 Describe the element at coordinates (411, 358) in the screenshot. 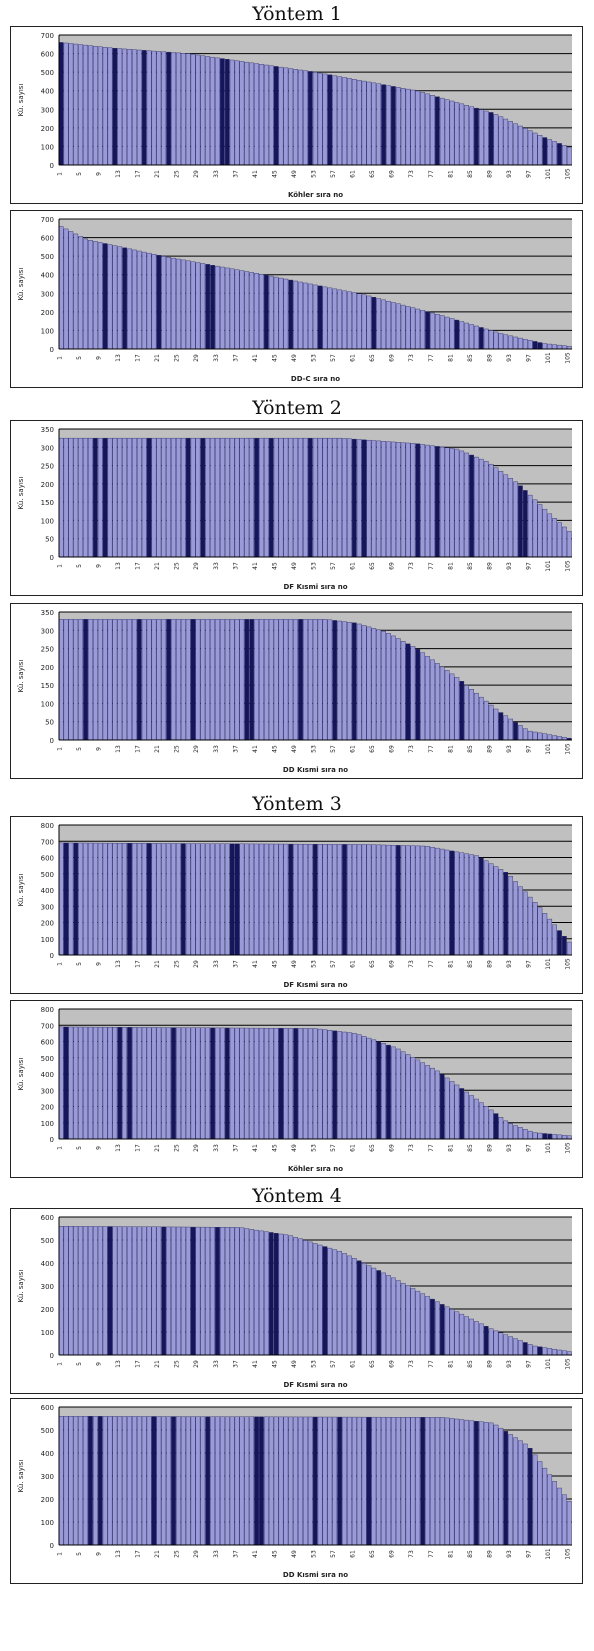

I see `x-tick-label: 73` at that location.